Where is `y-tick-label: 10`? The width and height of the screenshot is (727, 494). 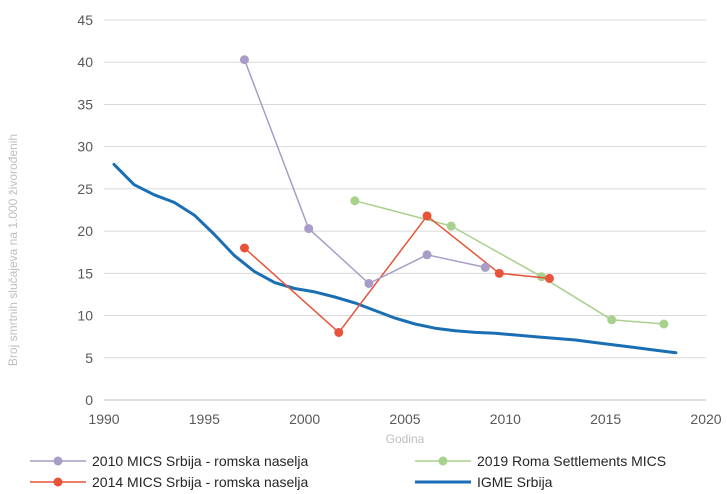
y-tick-label: 10 is located at coordinates (85, 316).